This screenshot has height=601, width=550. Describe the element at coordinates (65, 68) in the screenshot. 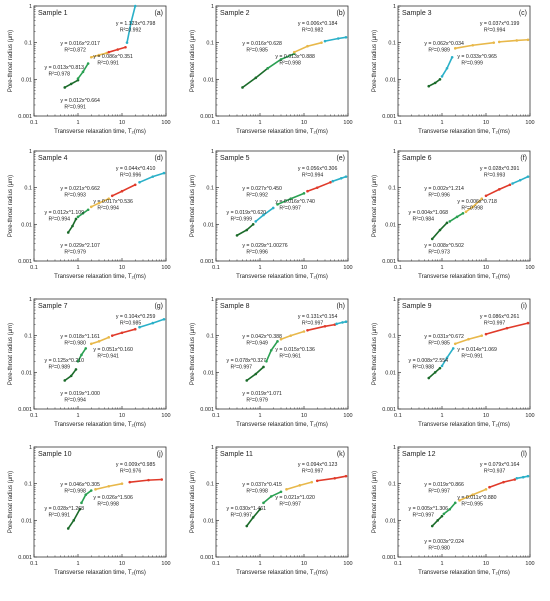

I see `fit-equation: y = 0.013x^0.813` at that location.